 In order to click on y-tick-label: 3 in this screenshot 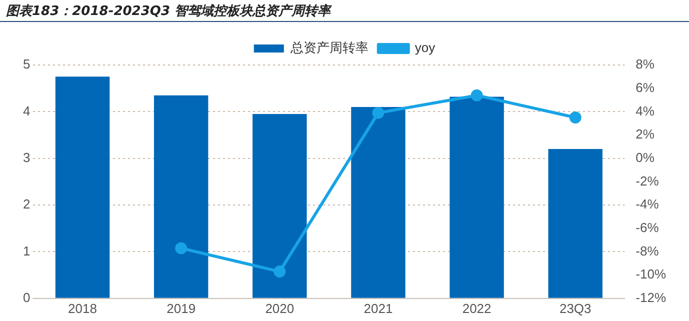, I will do `click(26, 157)`.